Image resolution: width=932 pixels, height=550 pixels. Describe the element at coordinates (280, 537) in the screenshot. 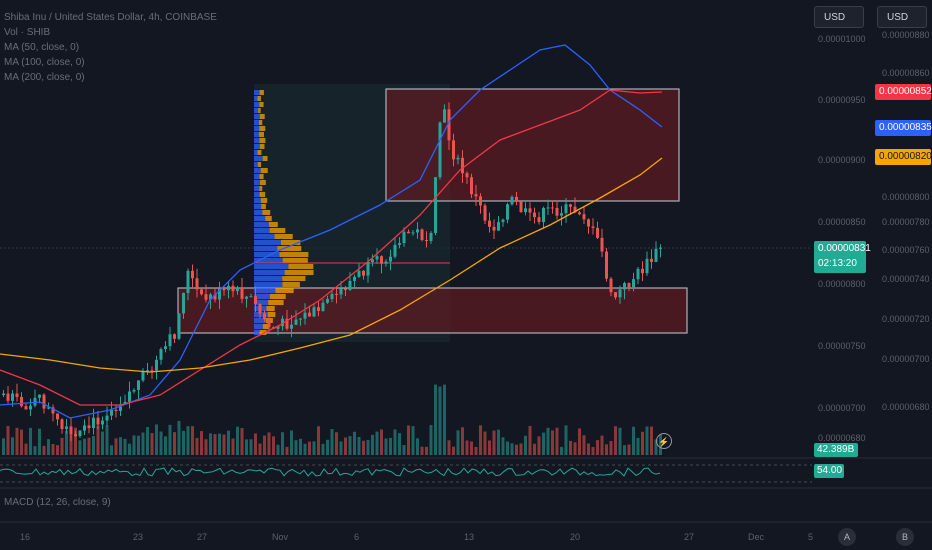

I see `time-tick: Nov` at that location.